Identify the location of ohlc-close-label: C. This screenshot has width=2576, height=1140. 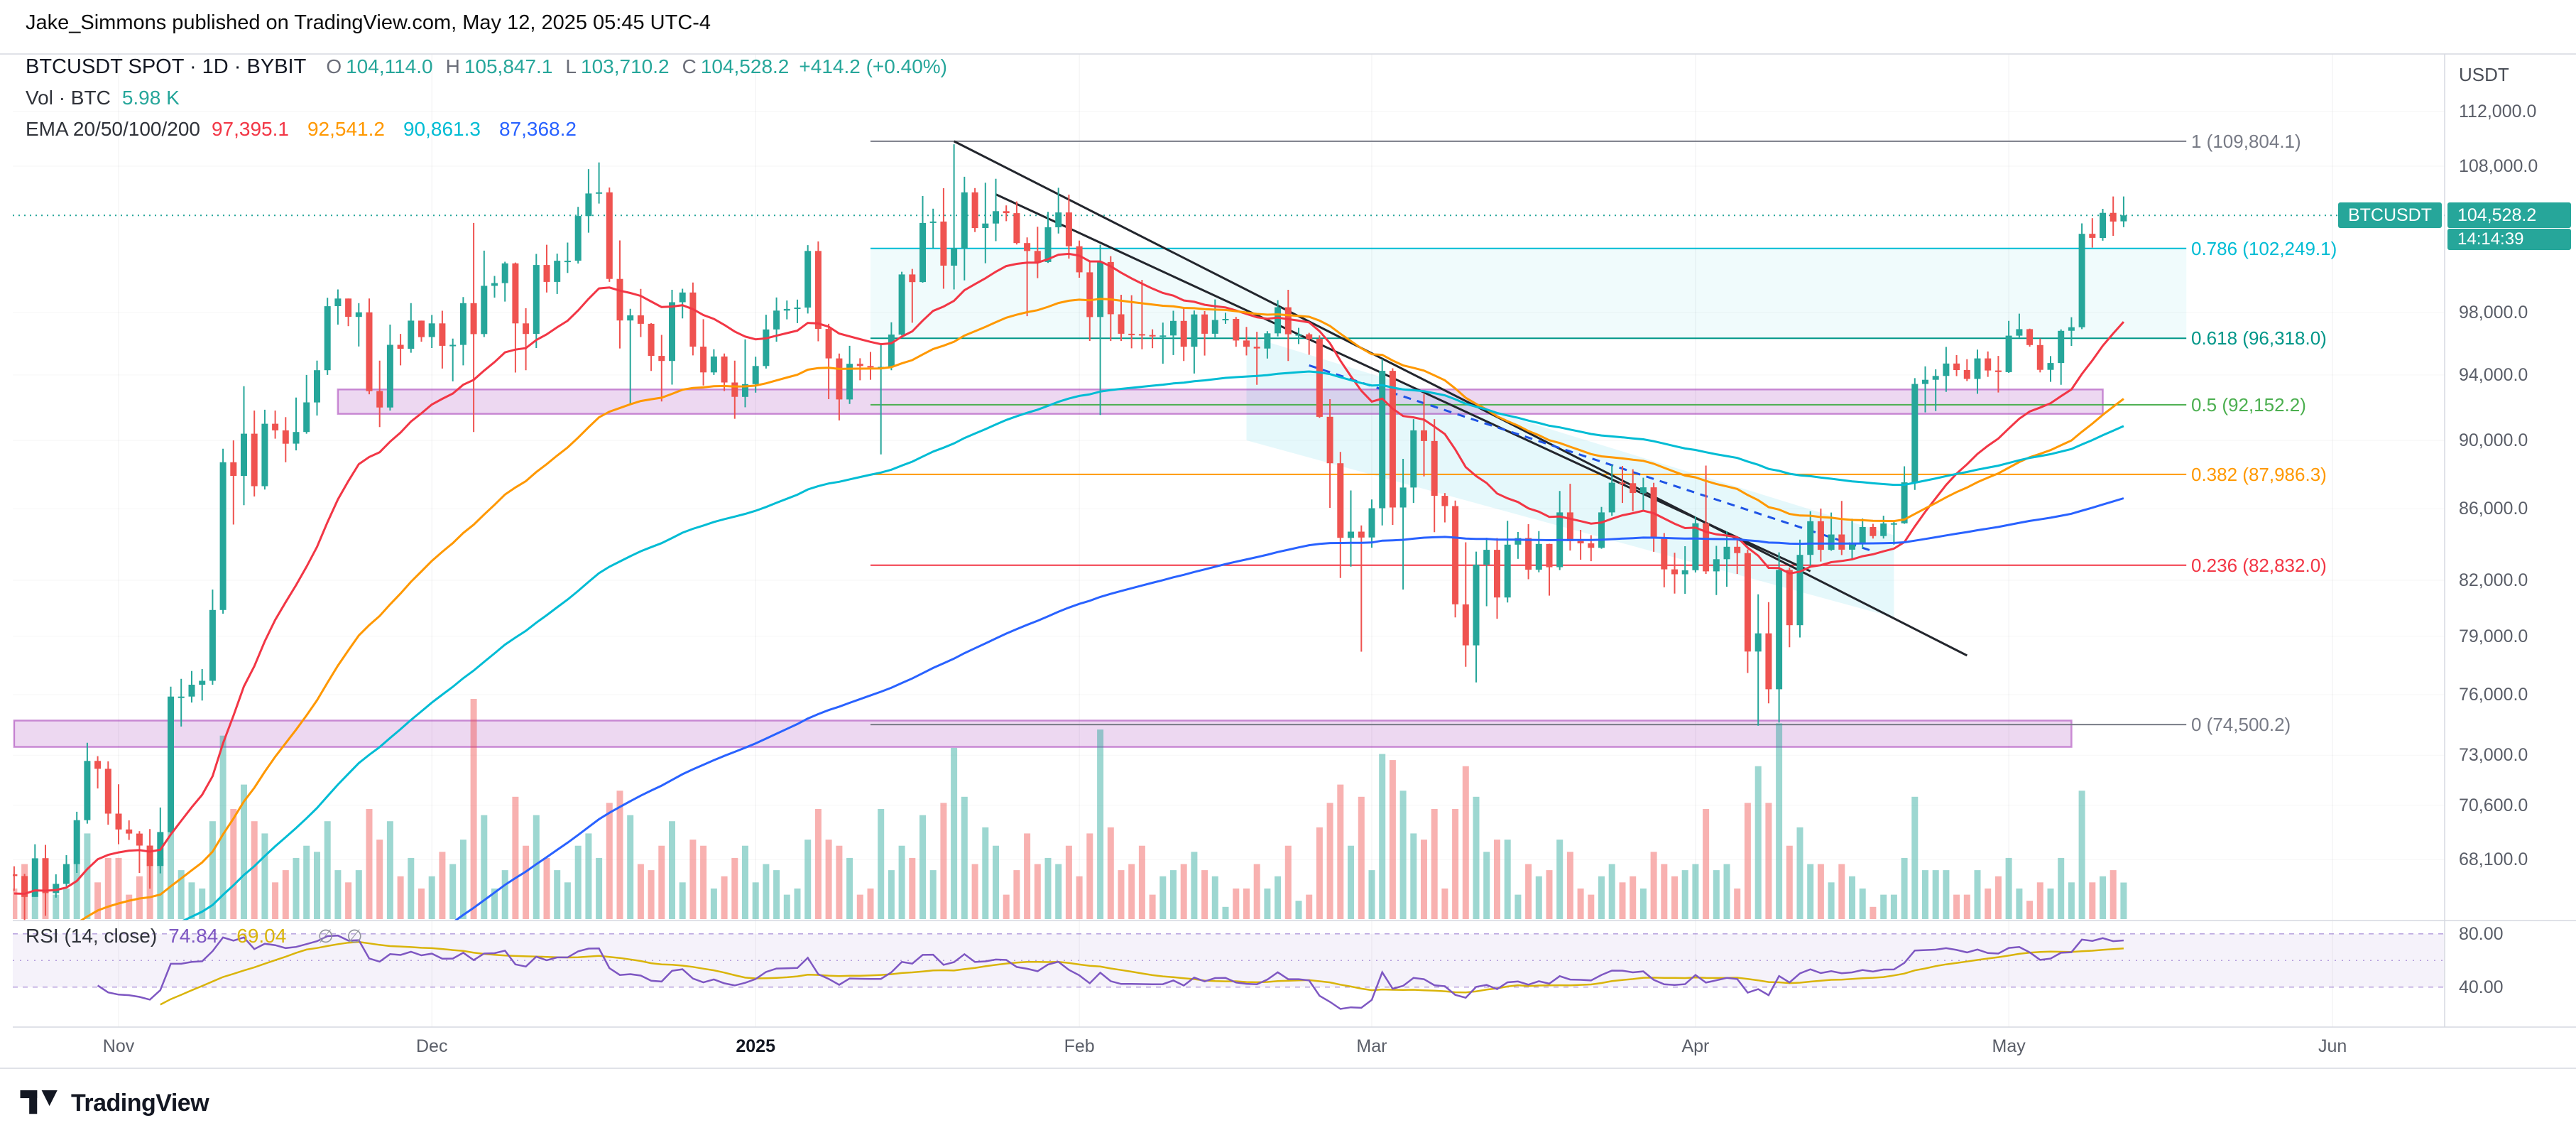
(689, 66).